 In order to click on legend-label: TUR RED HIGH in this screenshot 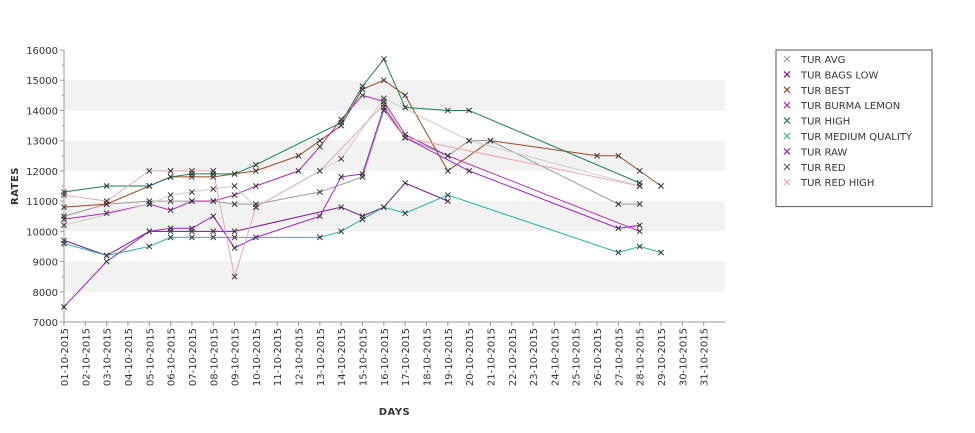, I will do `click(837, 183)`.